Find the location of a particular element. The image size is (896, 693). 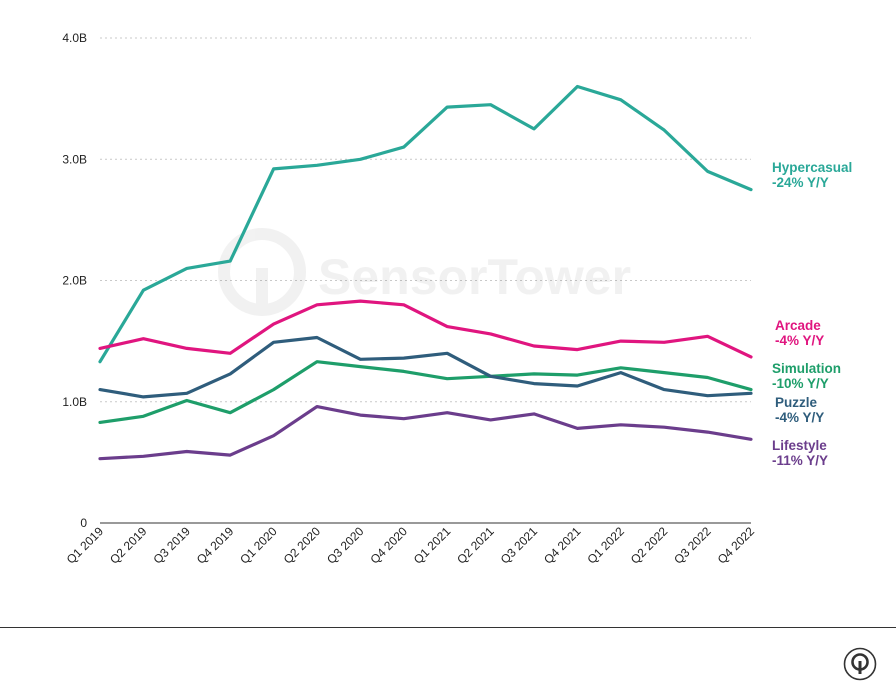

watermark-logo-icon is located at coordinates (262, 272).